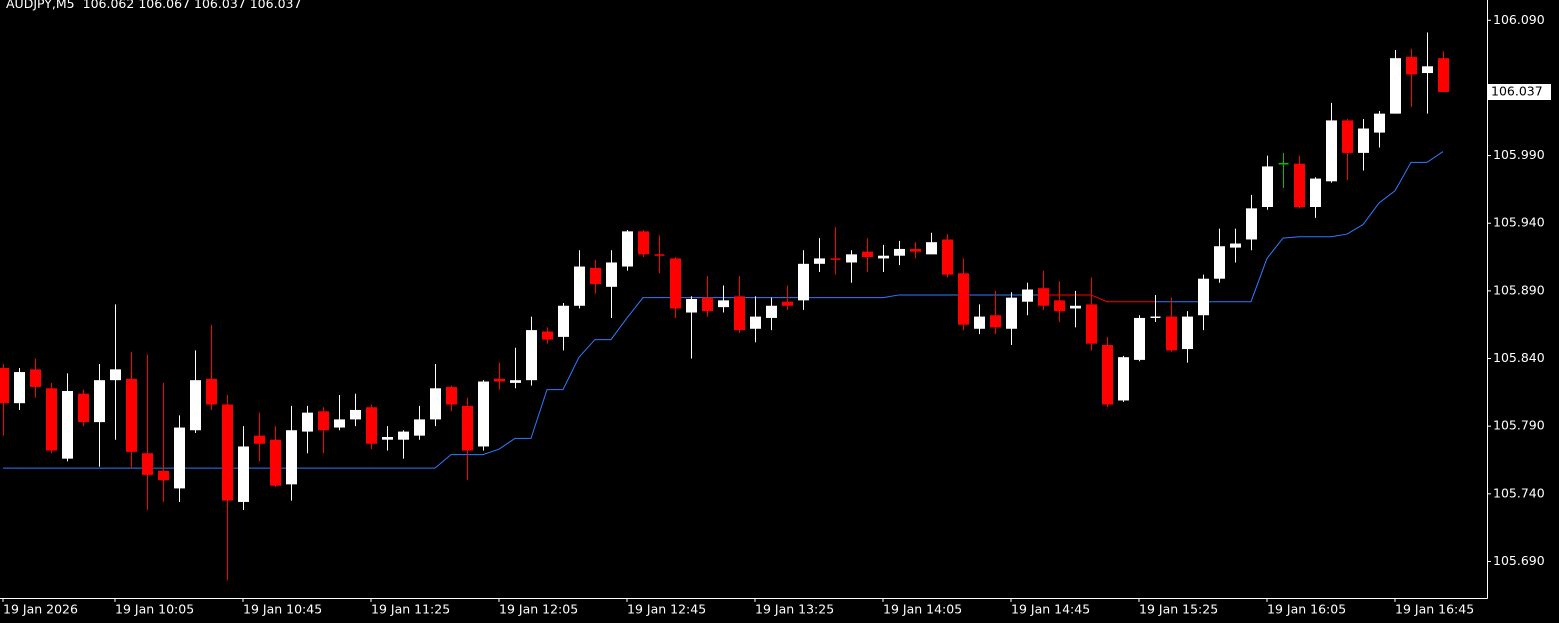  Describe the element at coordinates (1519, 289) in the screenshot. I see `y-tick-label: 105.890` at that location.